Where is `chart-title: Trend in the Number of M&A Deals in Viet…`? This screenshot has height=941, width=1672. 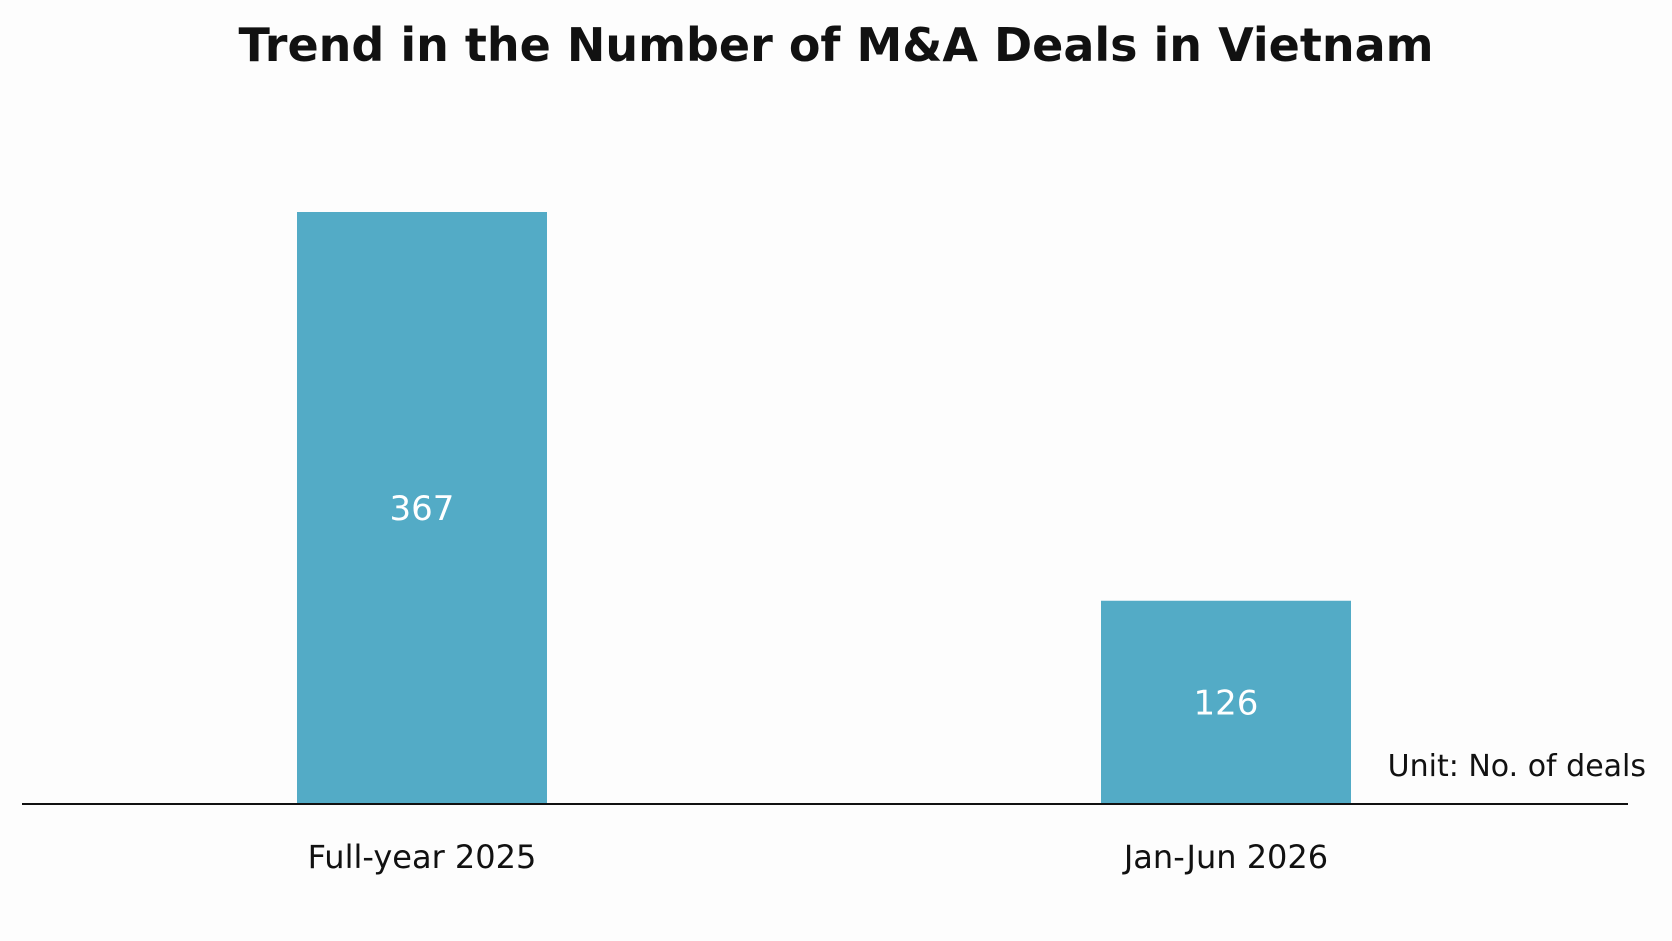 chart-title: Trend in the Number of M&A Deals in Viet… is located at coordinates (836, 45).